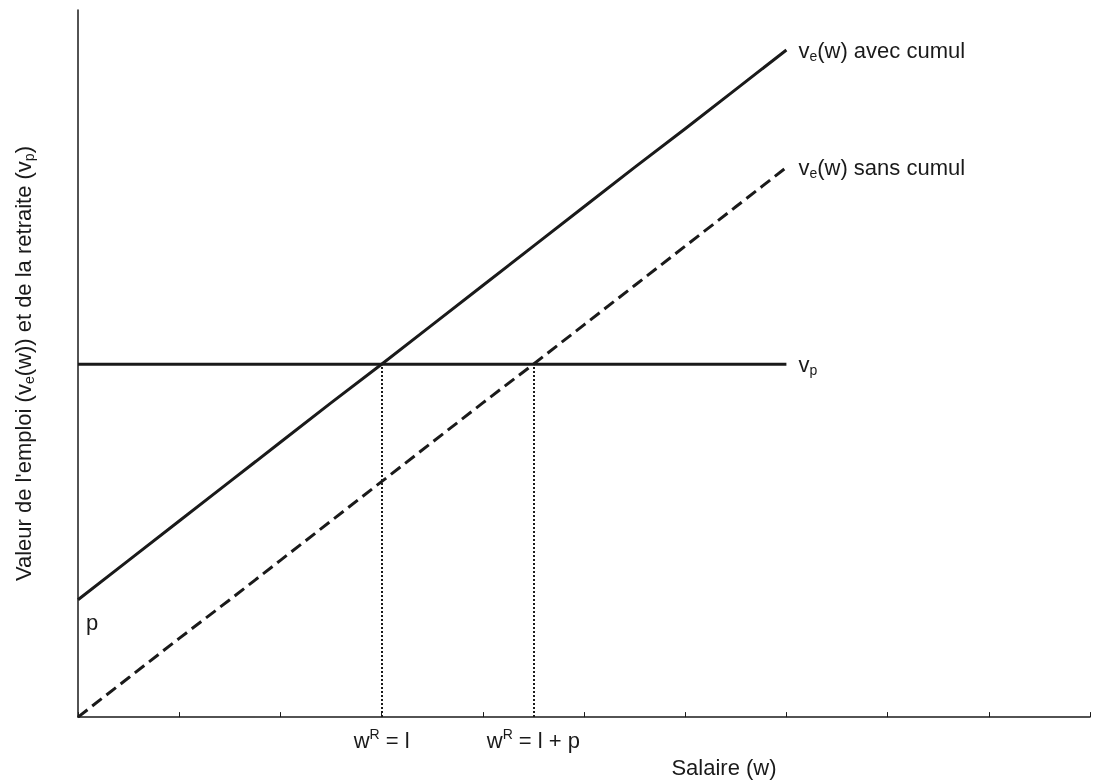 The image size is (1093, 783). I want to click on annotation: p, so click(92, 623).